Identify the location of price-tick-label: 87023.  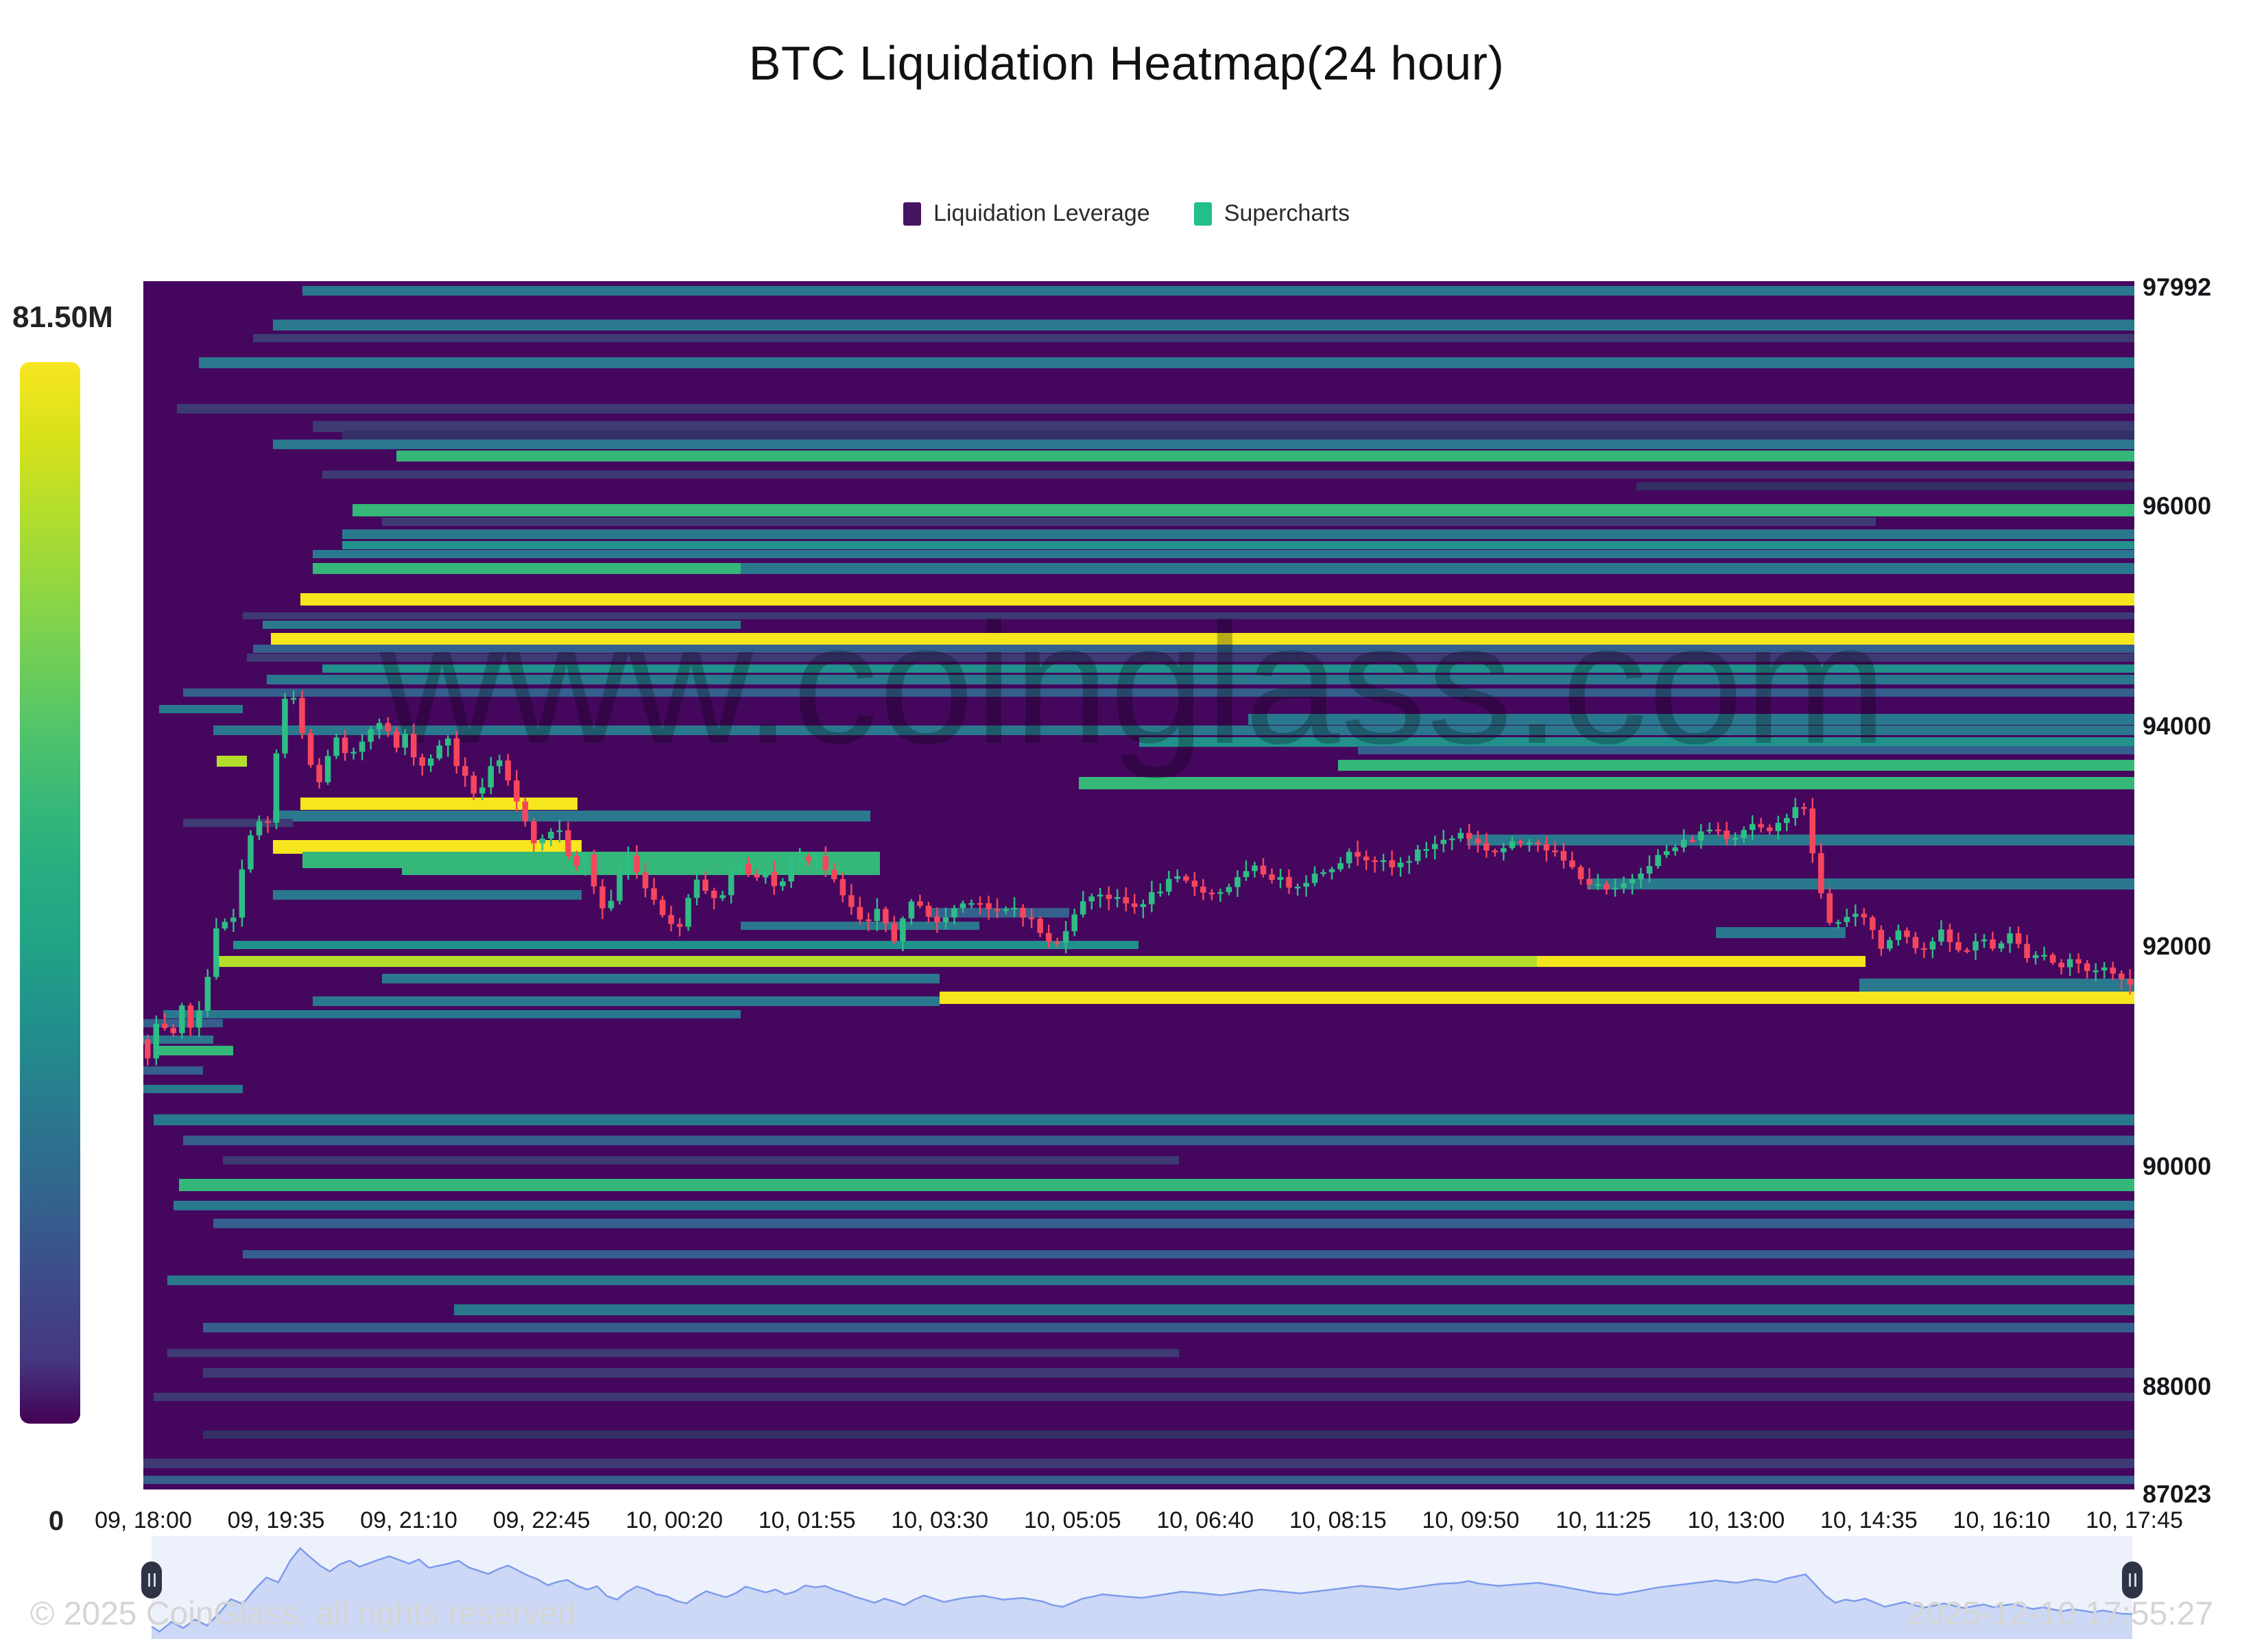
(2177, 1493).